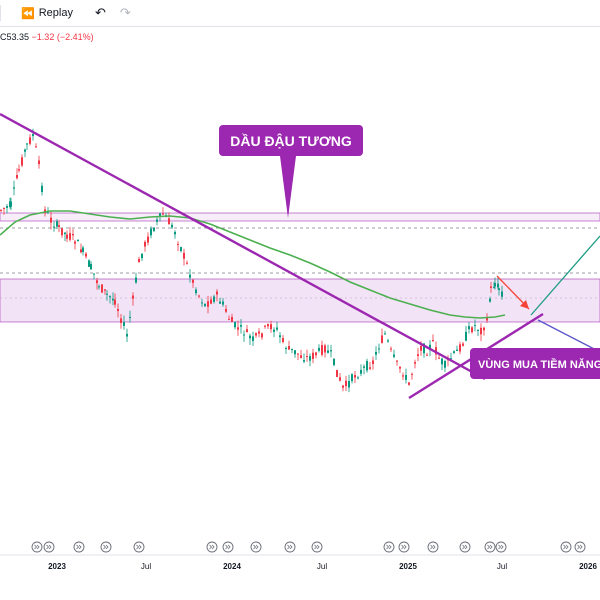 The width and height of the screenshot is (600, 600). What do you see at coordinates (100, 12) in the screenshot?
I see `undo-icon: ↶` at bounding box center [100, 12].